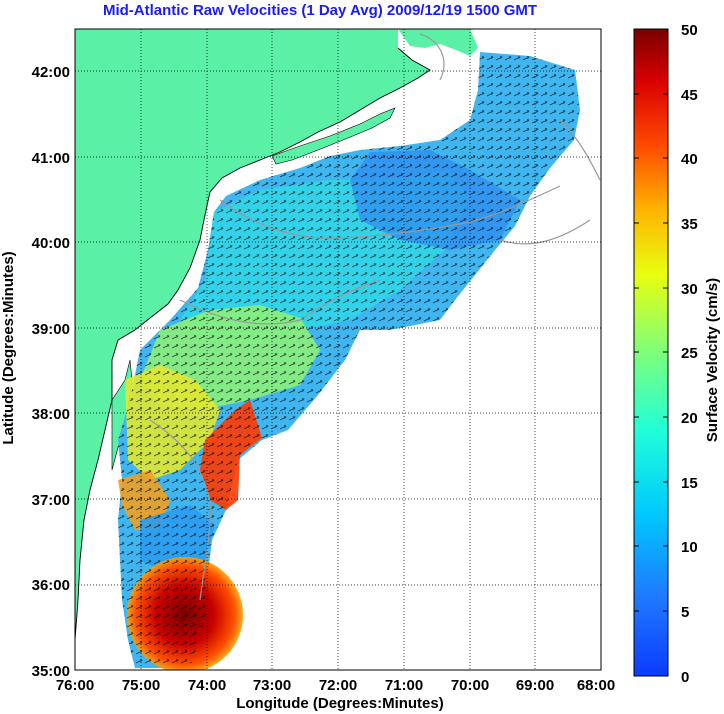 Image resolution: width=724 pixels, height=714 pixels. What do you see at coordinates (340, 703) in the screenshot?
I see `x-axis-title: Longitude (Degrees:Minutes)` at bounding box center [340, 703].